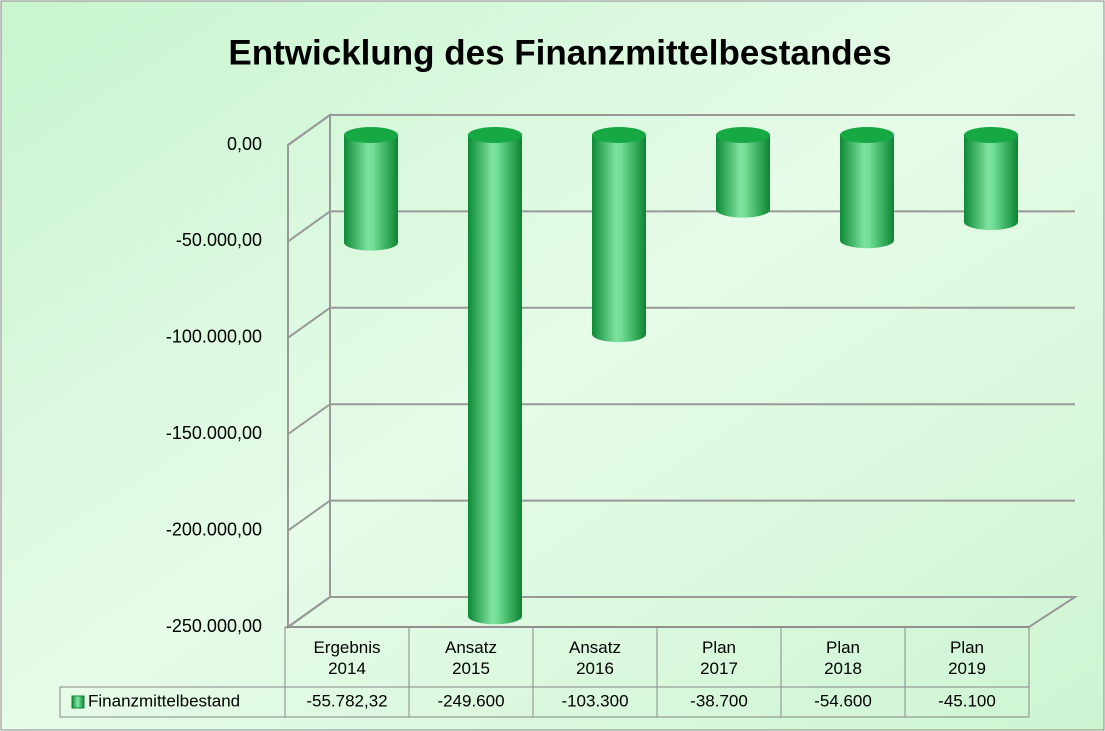 Image resolution: width=1105 pixels, height=731 pixels. What do you see at coordinates (967, 658) in the screenshot?
I see `x-tick-label: Plan 2019` at bounding box center [967, 658].